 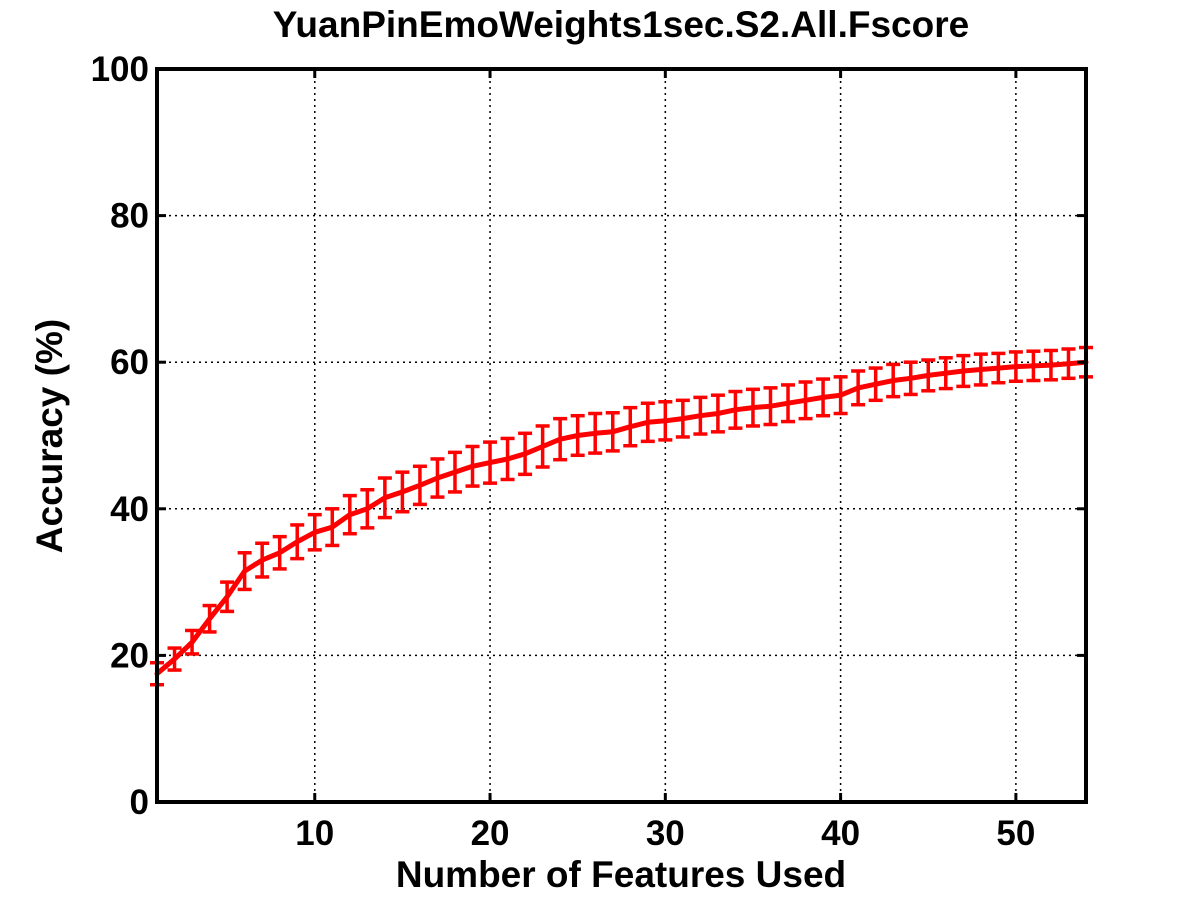 What do you see at coordinates (129, 509) in the screenshot?
I see `y-tick-label: 40` at bounding box center [129, 509].